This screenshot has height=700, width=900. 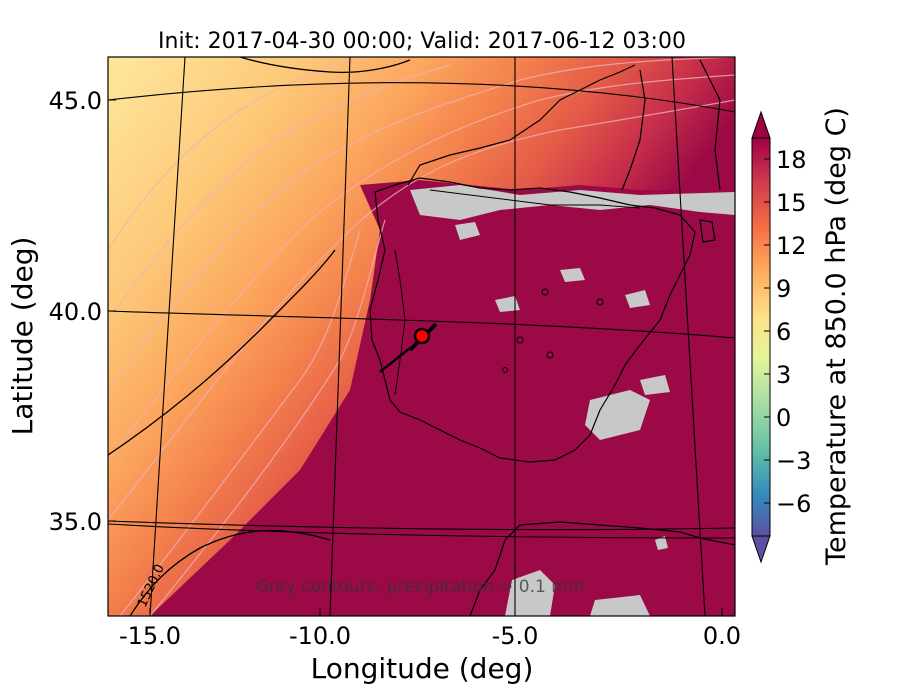 I want to click on y-tick-marks, so click(x=112, y=310).